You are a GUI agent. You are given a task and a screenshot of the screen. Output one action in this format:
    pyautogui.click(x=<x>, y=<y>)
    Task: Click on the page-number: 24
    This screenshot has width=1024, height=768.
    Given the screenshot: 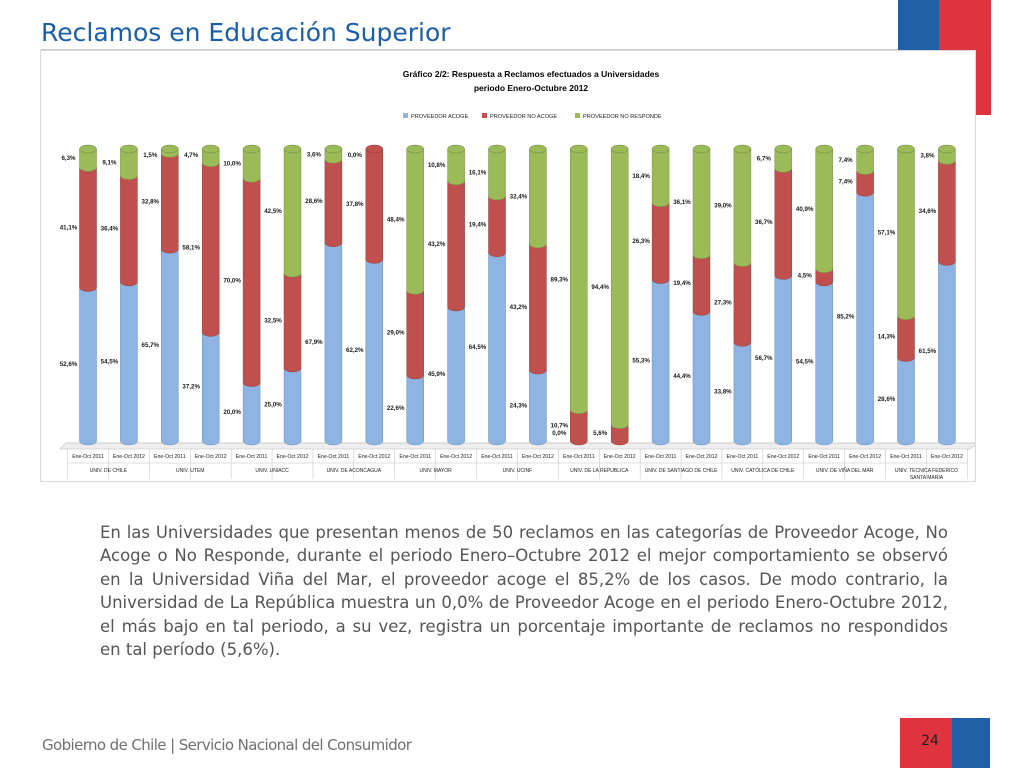 What is the action you would take?
    pyautogui.click(x=930, y=741)
    